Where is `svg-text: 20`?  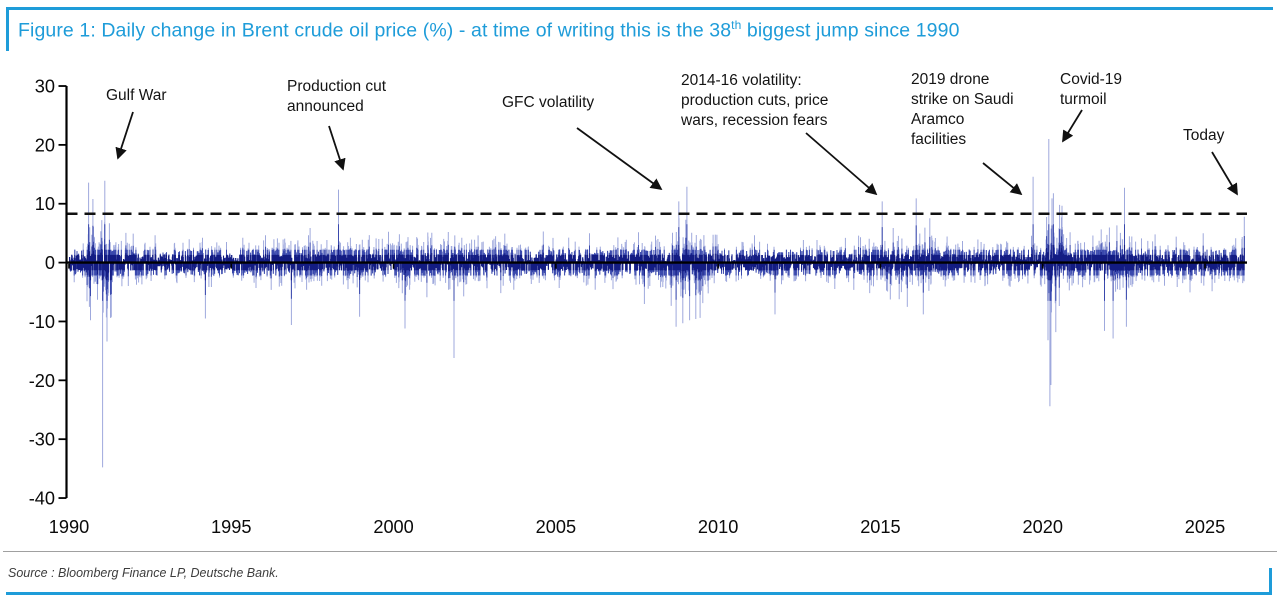 svg-text: 20 is located at coordinates (45, 145).